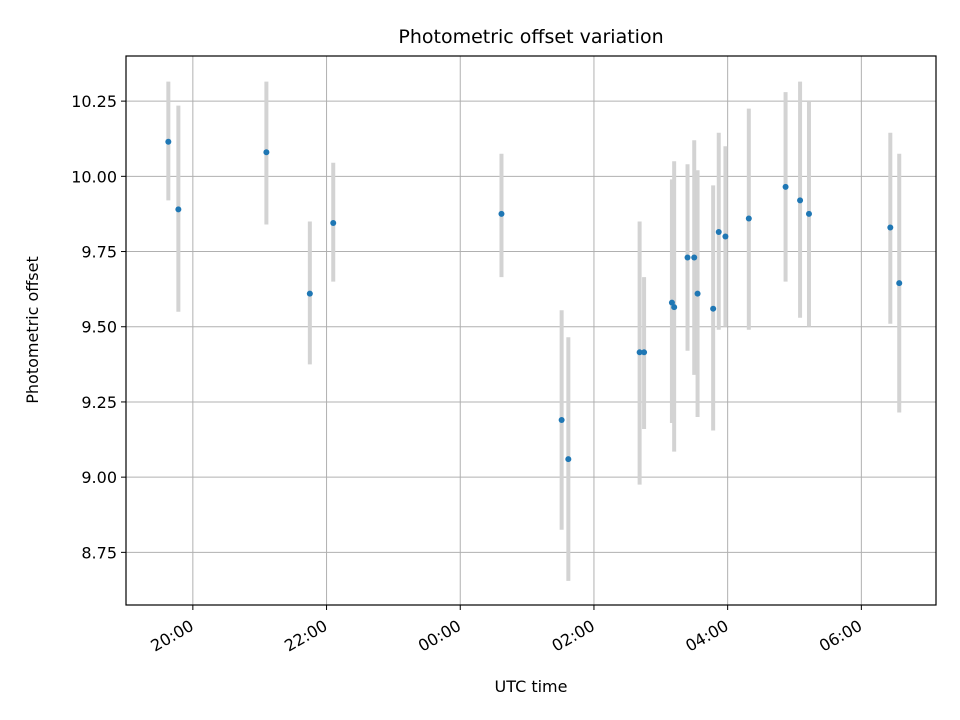  I want to click on y-axis-ticks: 8.75 9.00 9.25 9.50 9.75 10.00 10.25, so click(98, 327).